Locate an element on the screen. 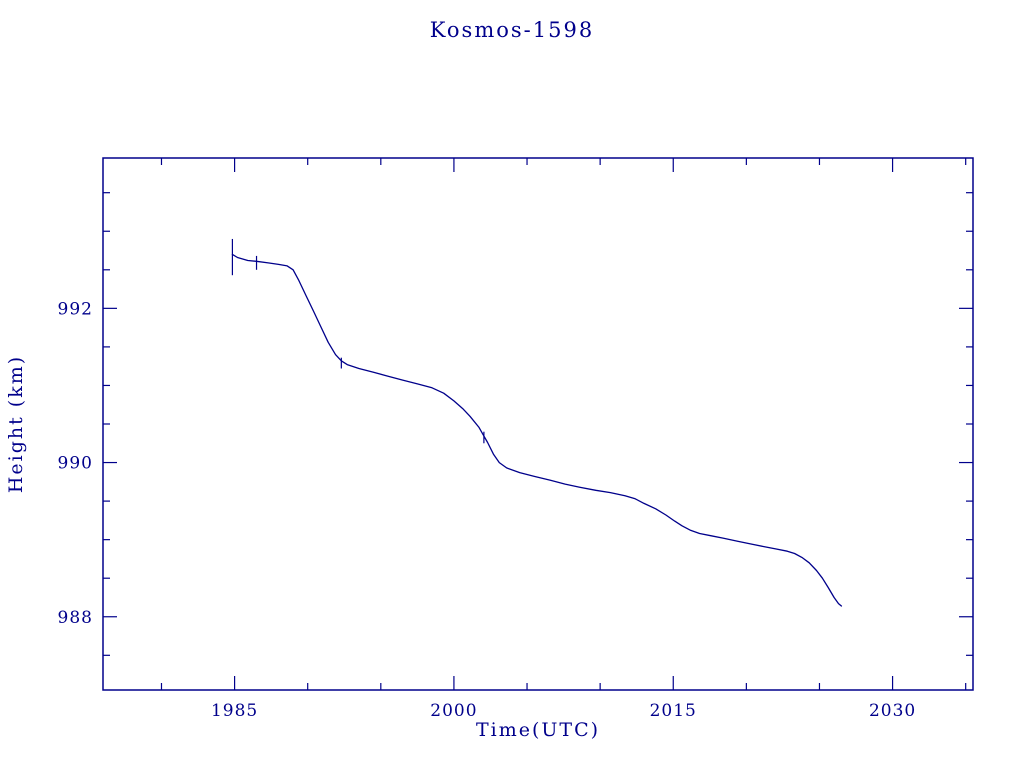 This screenshot has width=1024, height=768. y-tick-label: 990 is located at coordinates (75, 464).